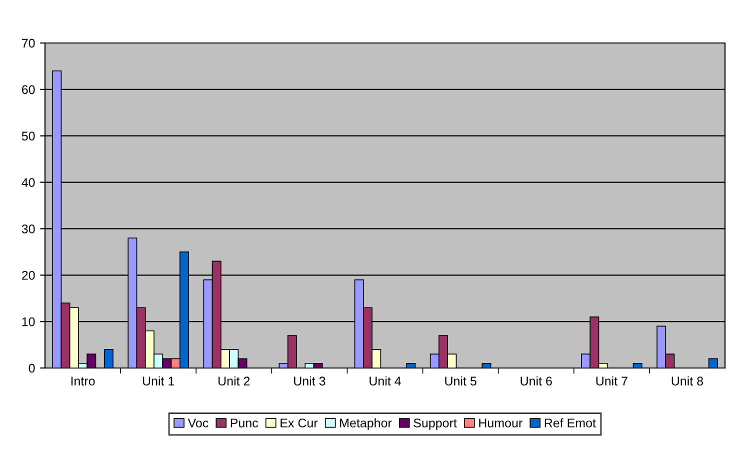 This screenshot has width=747, height=471. What do you see at coordinates (28, 275) in the screenshot?
I see `y-tick-label: 20` at bounding box center [28, 275].